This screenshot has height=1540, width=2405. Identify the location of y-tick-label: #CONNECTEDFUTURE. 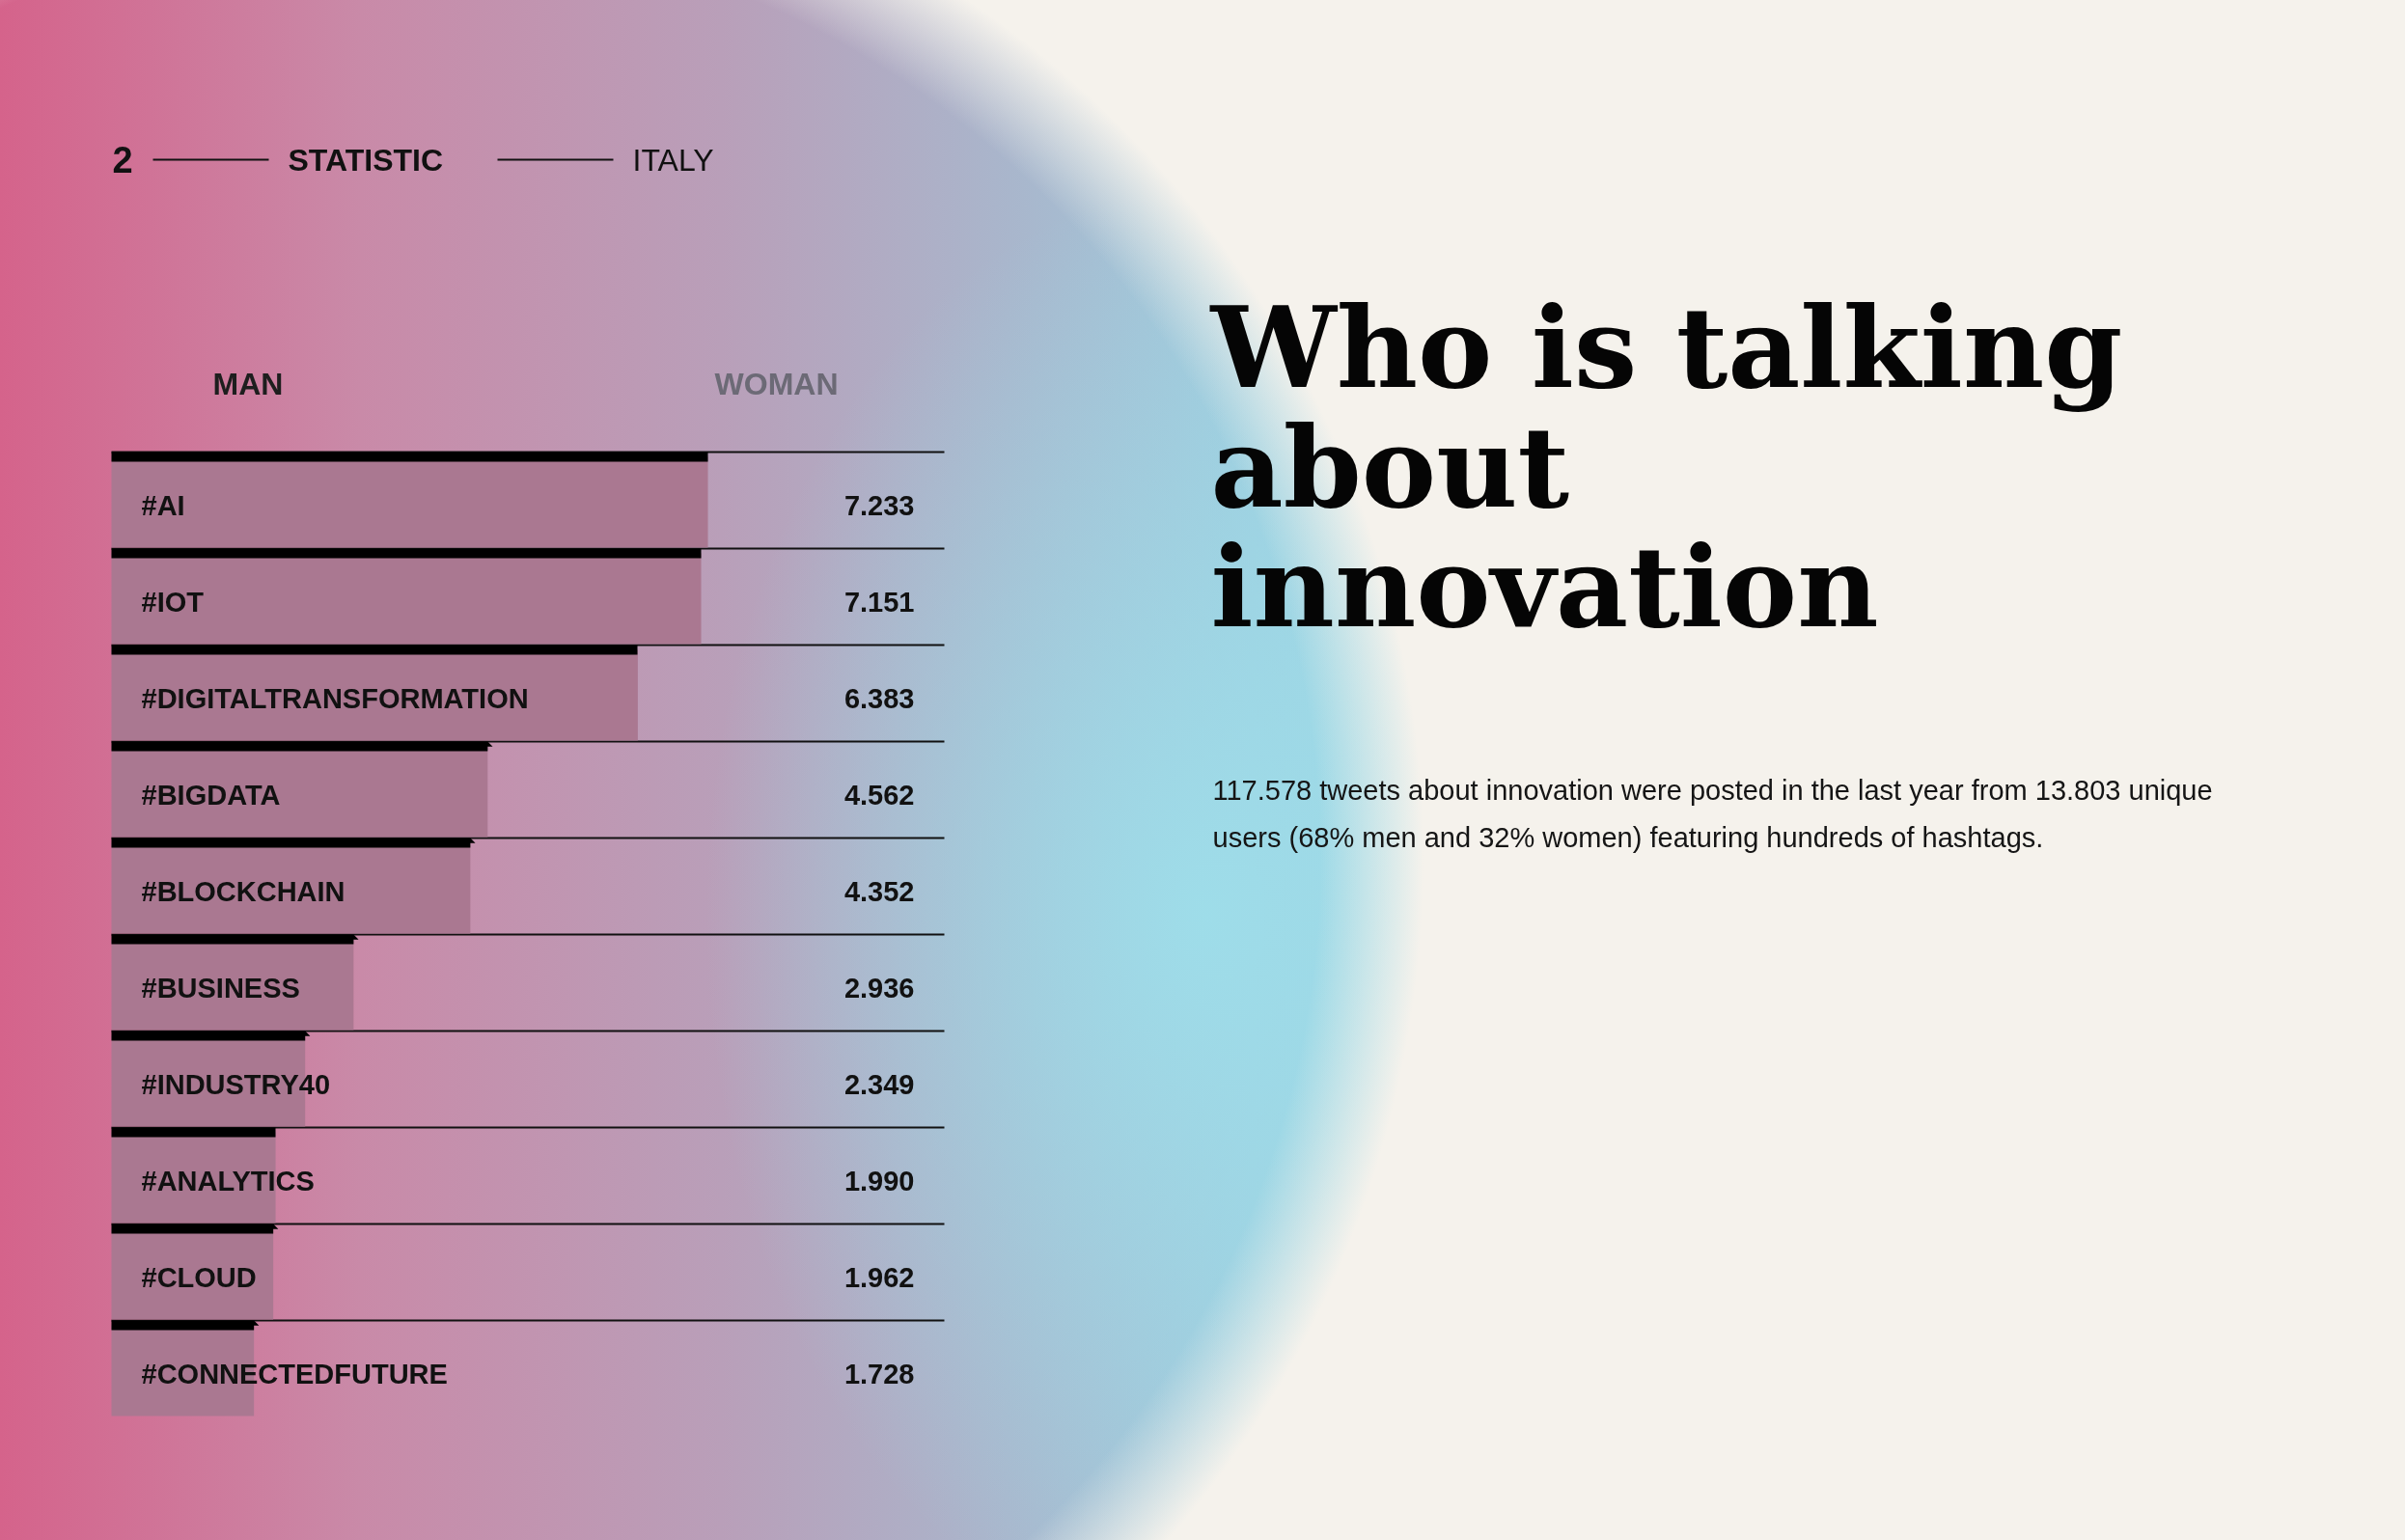
(294, 1373).